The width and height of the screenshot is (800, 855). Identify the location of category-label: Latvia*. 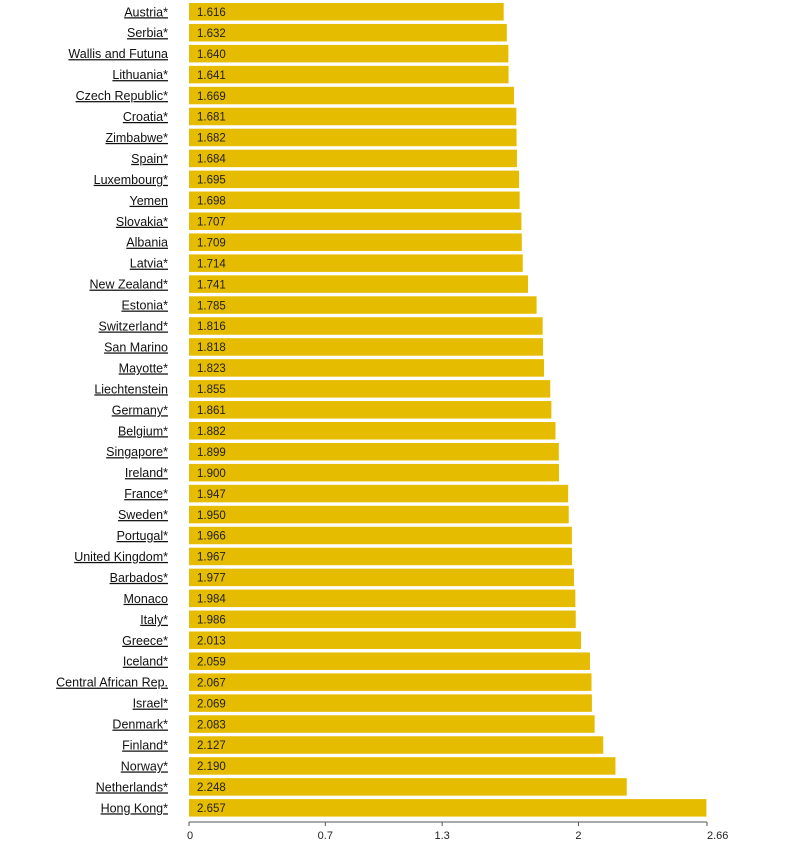
(149, 264).